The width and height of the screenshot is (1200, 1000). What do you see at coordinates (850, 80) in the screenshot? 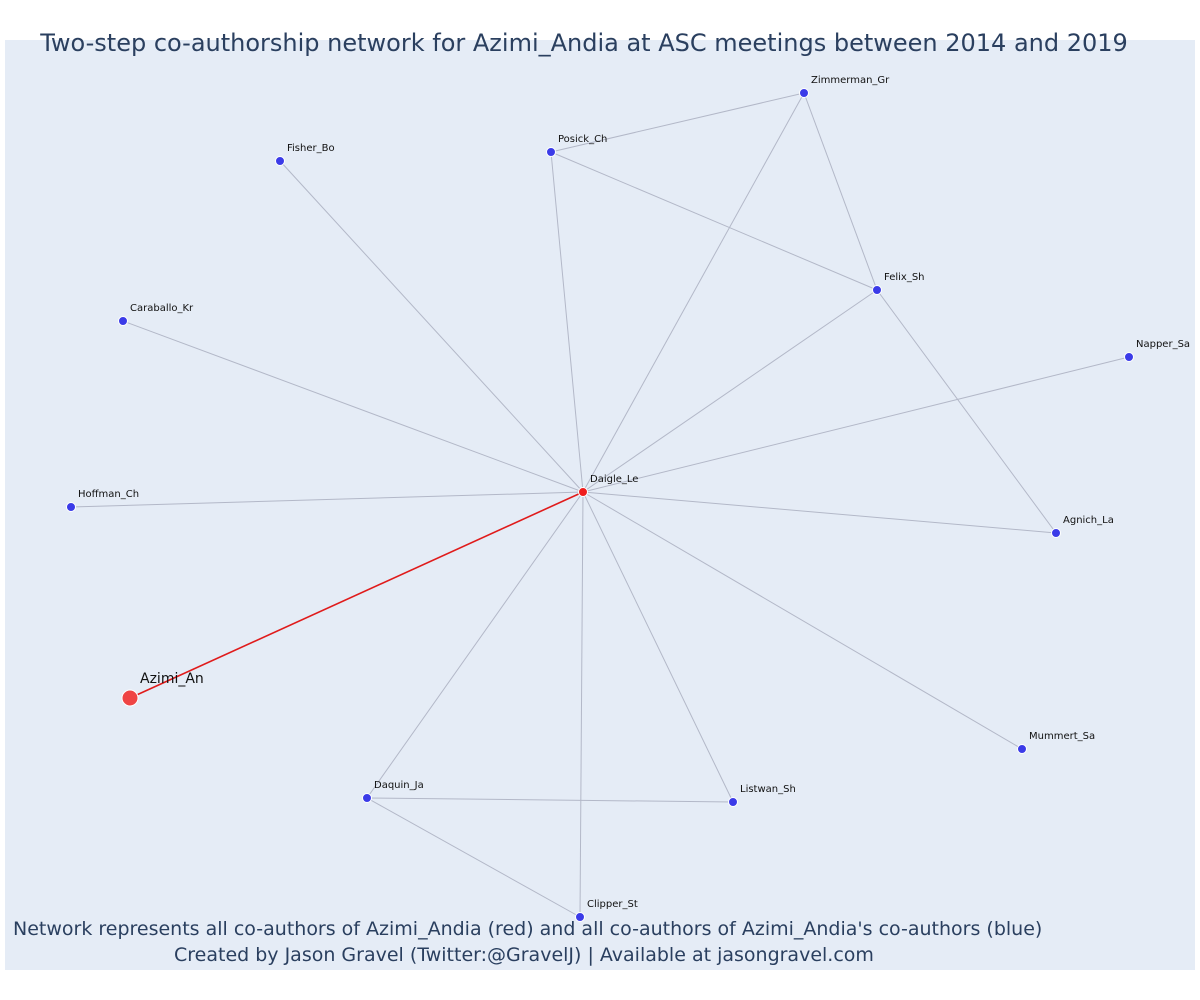
I see `node-label-Zimmerman_Gr: Zimmerman_Gr` at bounding box center [850, 80].